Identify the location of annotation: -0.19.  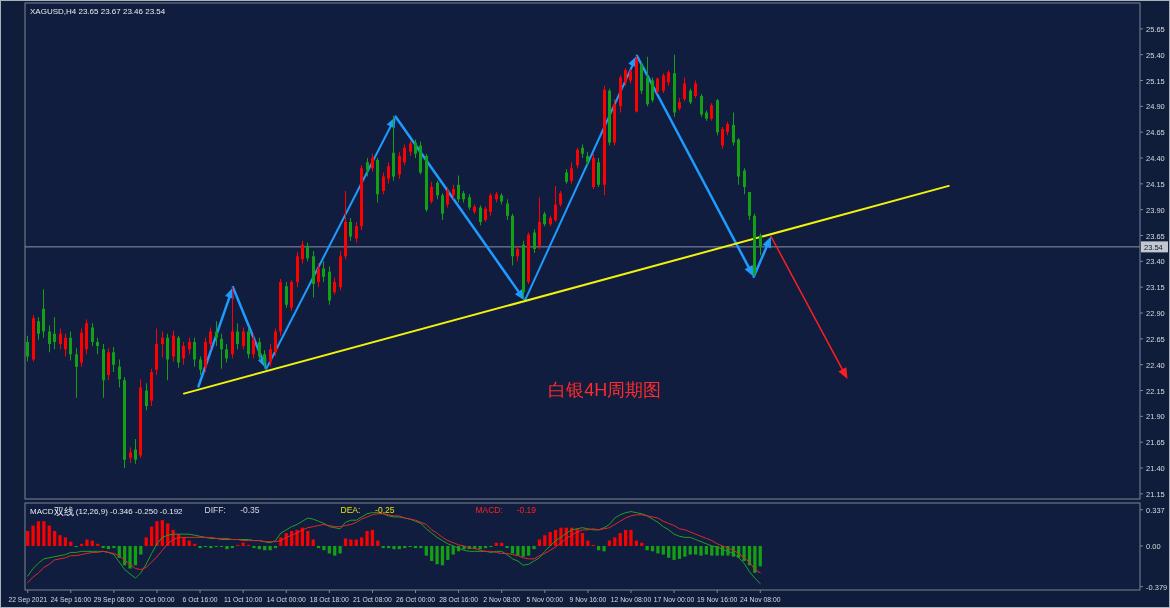
(526, 509).